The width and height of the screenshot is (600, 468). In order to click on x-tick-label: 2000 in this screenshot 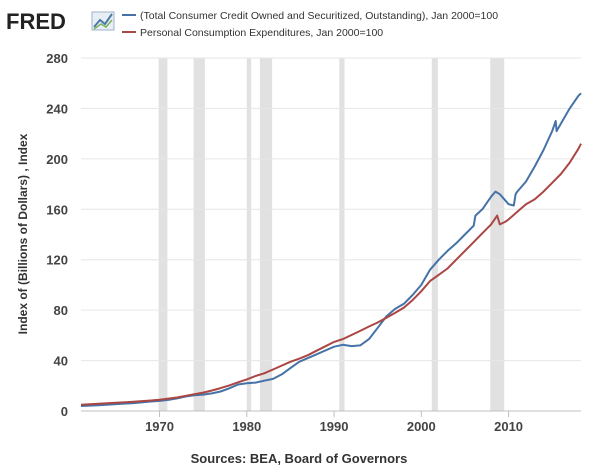, I will do `click(421, 426)`.